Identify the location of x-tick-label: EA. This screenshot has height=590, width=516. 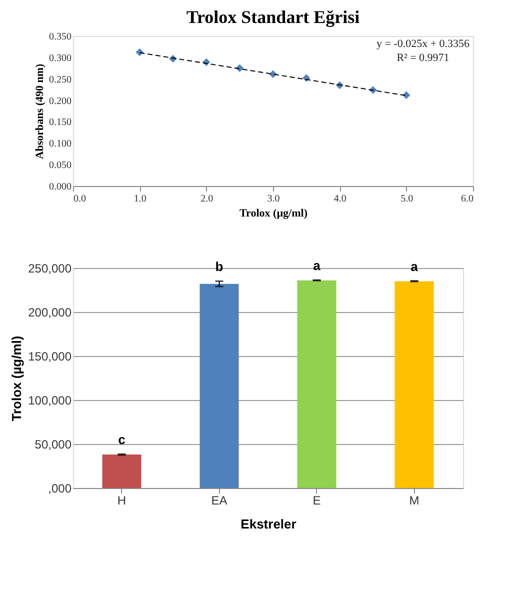
(219, 501).